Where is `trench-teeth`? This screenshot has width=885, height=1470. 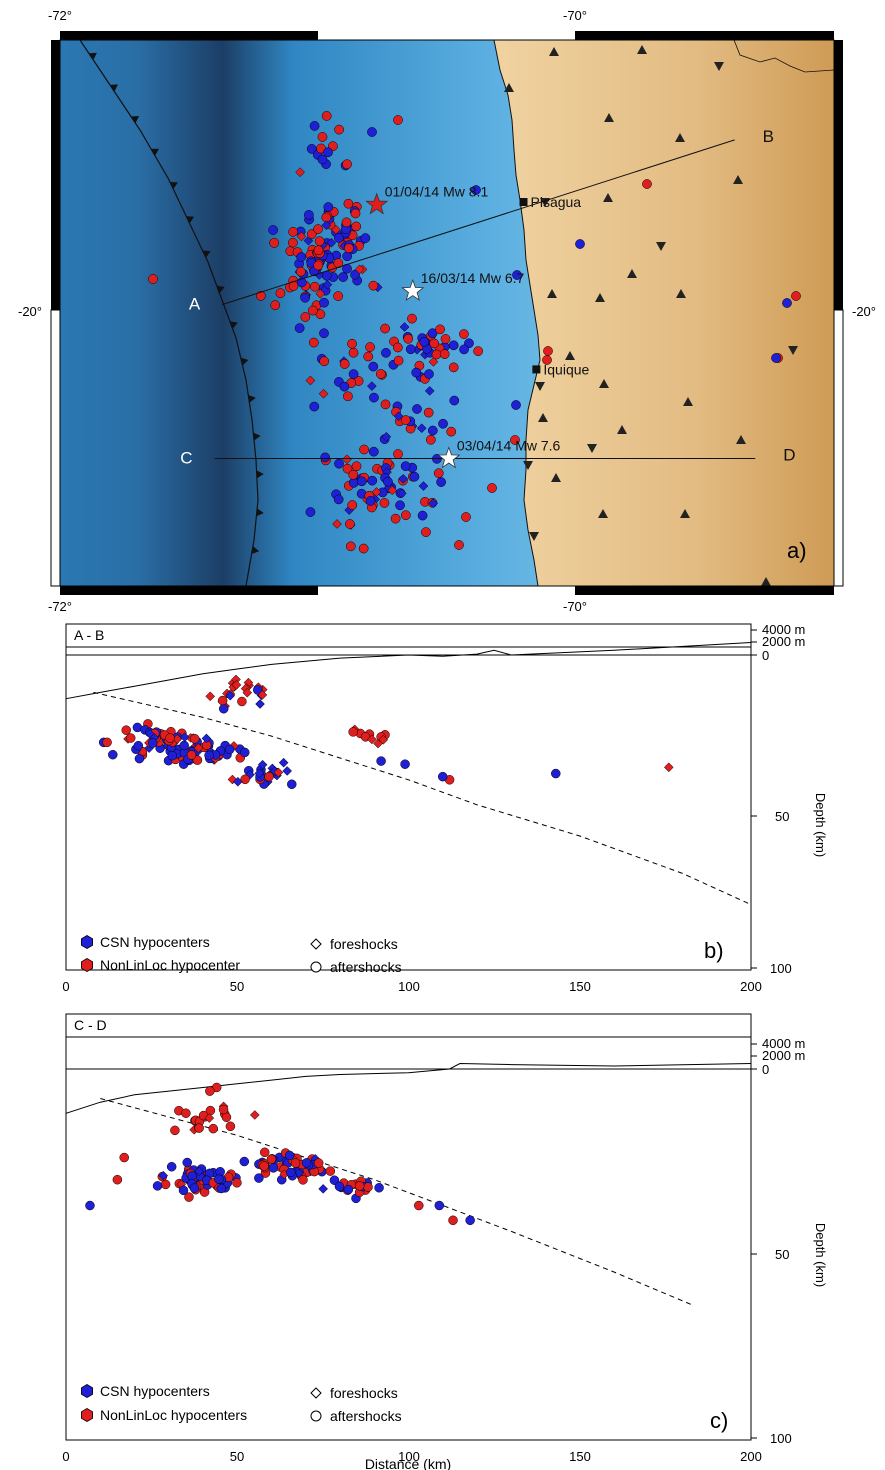
trench-teeth is located at coordinates (176, 303).